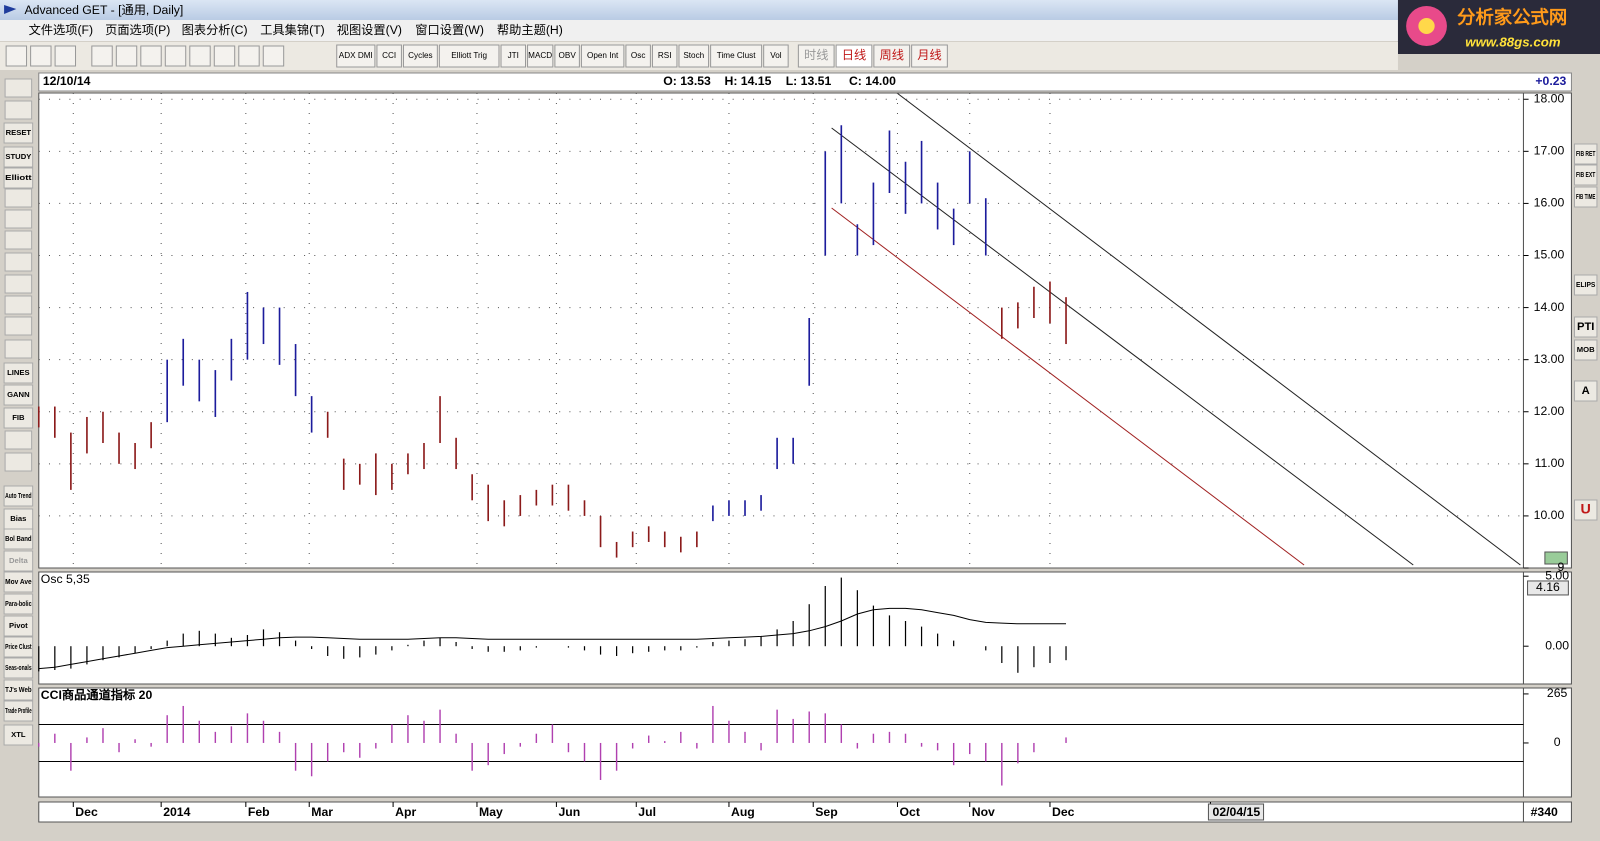 The width and height of the screenshot is (1600, 841). I want to click on tool-label: FIB EXT, so click(1586, 174).